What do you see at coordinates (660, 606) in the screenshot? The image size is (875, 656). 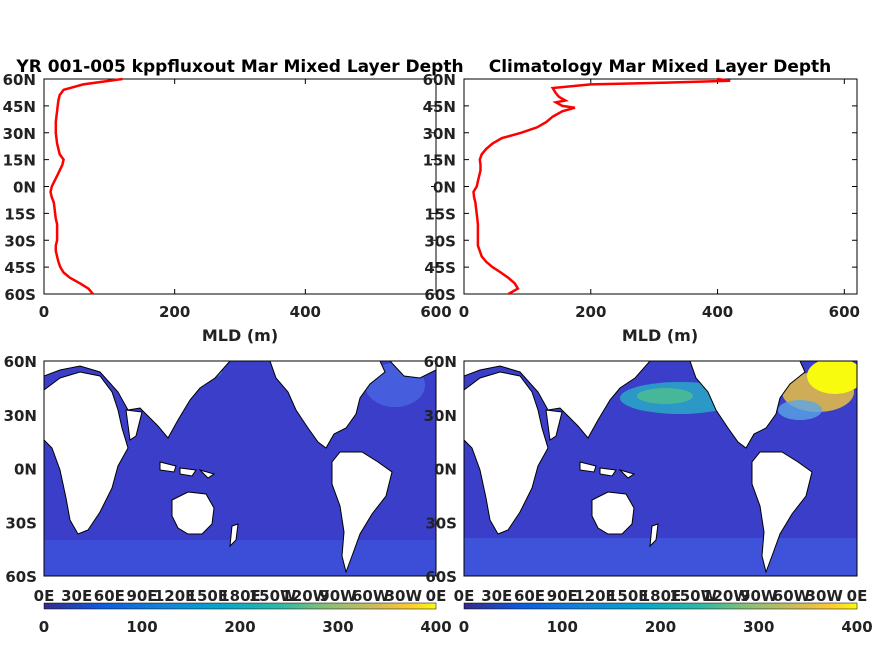 I see `colorbar-right` at bounding box center [660, 606].